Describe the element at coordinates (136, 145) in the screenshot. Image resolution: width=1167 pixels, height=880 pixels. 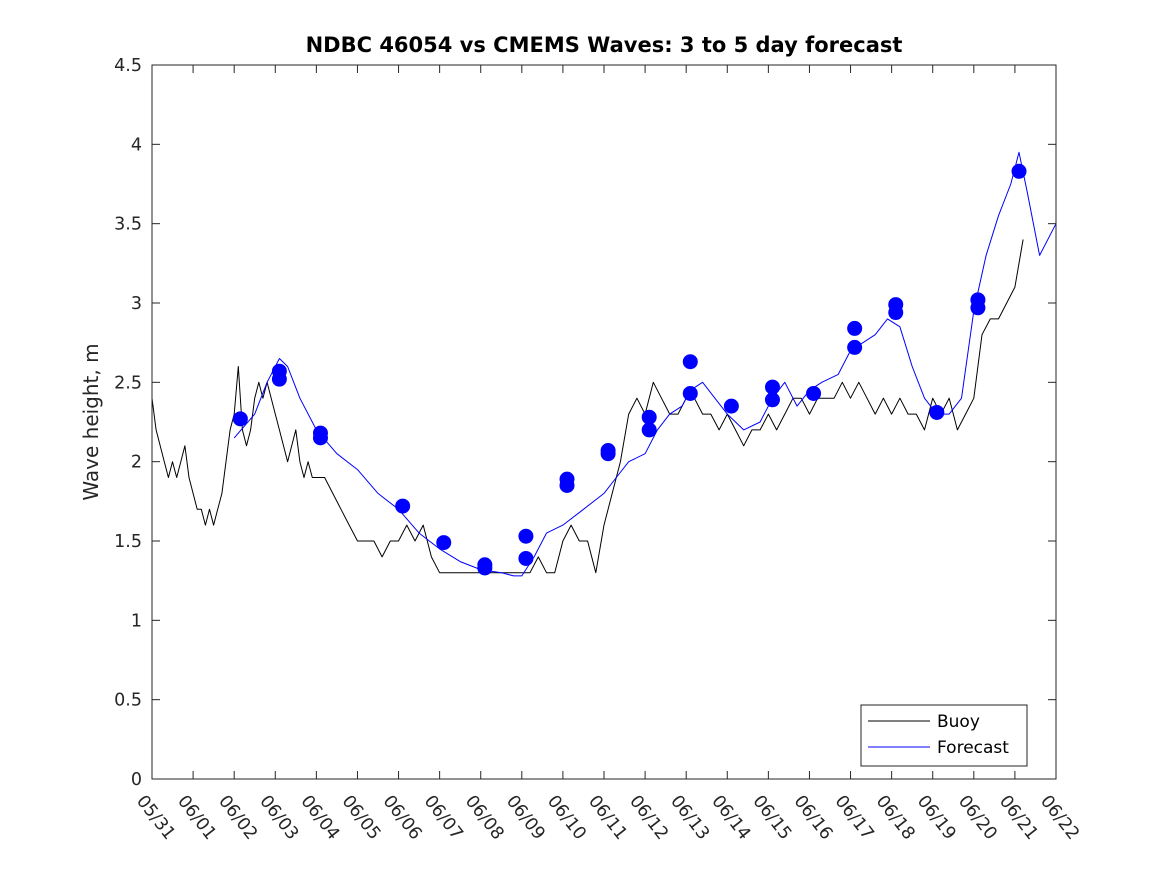
I see `y-tick-label: 4` at that location.